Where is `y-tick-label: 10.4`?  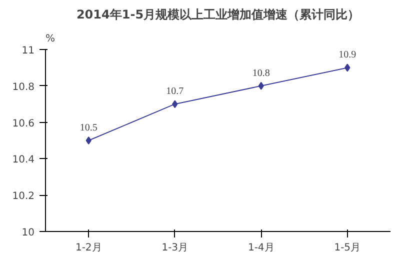
y-tick-label: 10.4 is located at coordinates (23, 160).